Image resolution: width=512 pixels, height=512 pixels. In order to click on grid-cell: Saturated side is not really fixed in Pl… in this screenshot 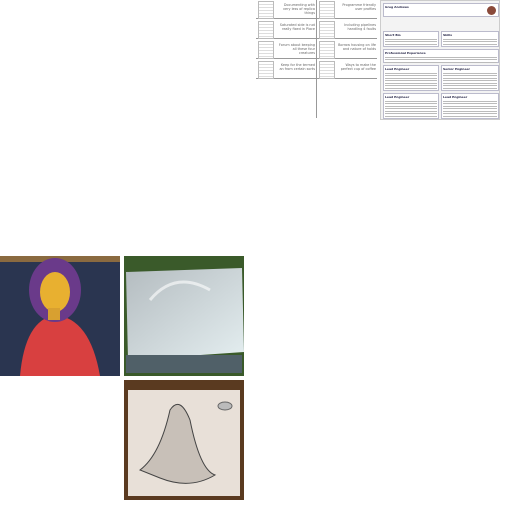, I will do `click(286, 29)`.